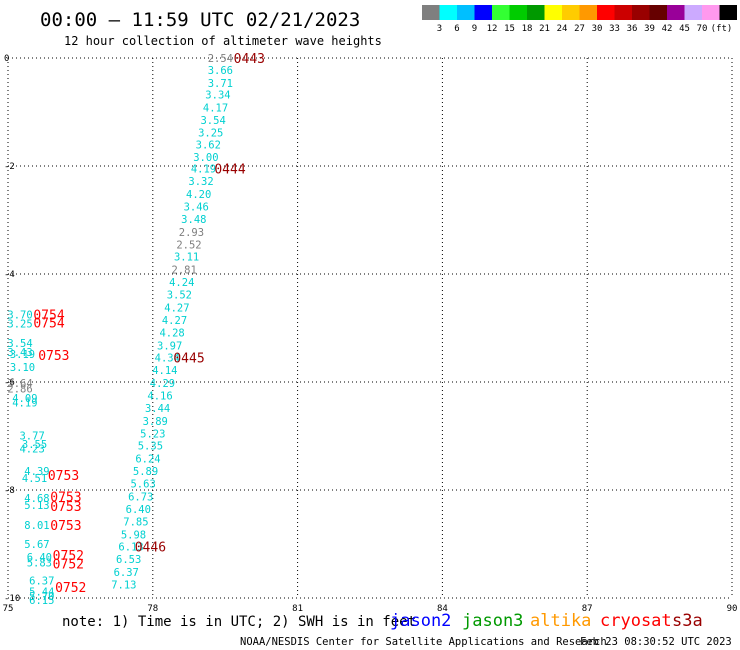 The height and width of the screenshot is (650, 740). What do you see at coordinates (370, 609) in the screenshot?
I see `x-axis-ticks: 75 78 81 84 87 90` at bounding box center [370, 609].